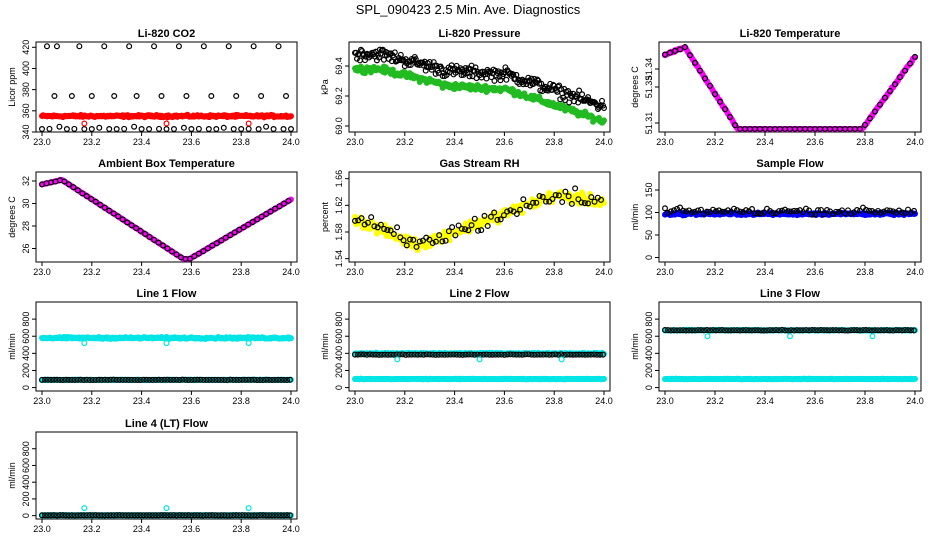 Image resolution: width=936 pixels, height=540 pixels. I want to click on series-box-temperature-black, so click(165, 220).